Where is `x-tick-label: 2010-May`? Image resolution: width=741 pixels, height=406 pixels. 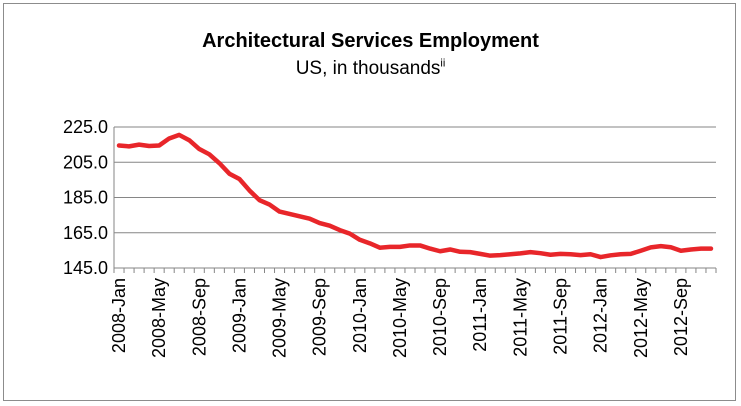 x-tick-label: 2010-May is located at coordinates (400, 318).